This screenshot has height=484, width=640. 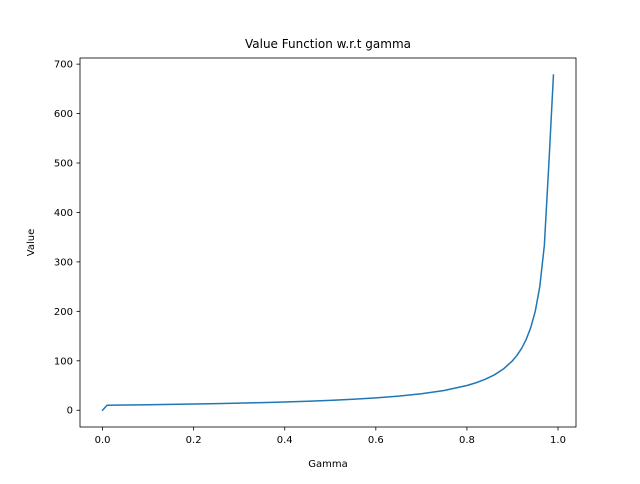 What do you see at coordinates (103, 440) in the screenshot?
I see `x-tick-label: 0.0` at bounding box center [103, 440].